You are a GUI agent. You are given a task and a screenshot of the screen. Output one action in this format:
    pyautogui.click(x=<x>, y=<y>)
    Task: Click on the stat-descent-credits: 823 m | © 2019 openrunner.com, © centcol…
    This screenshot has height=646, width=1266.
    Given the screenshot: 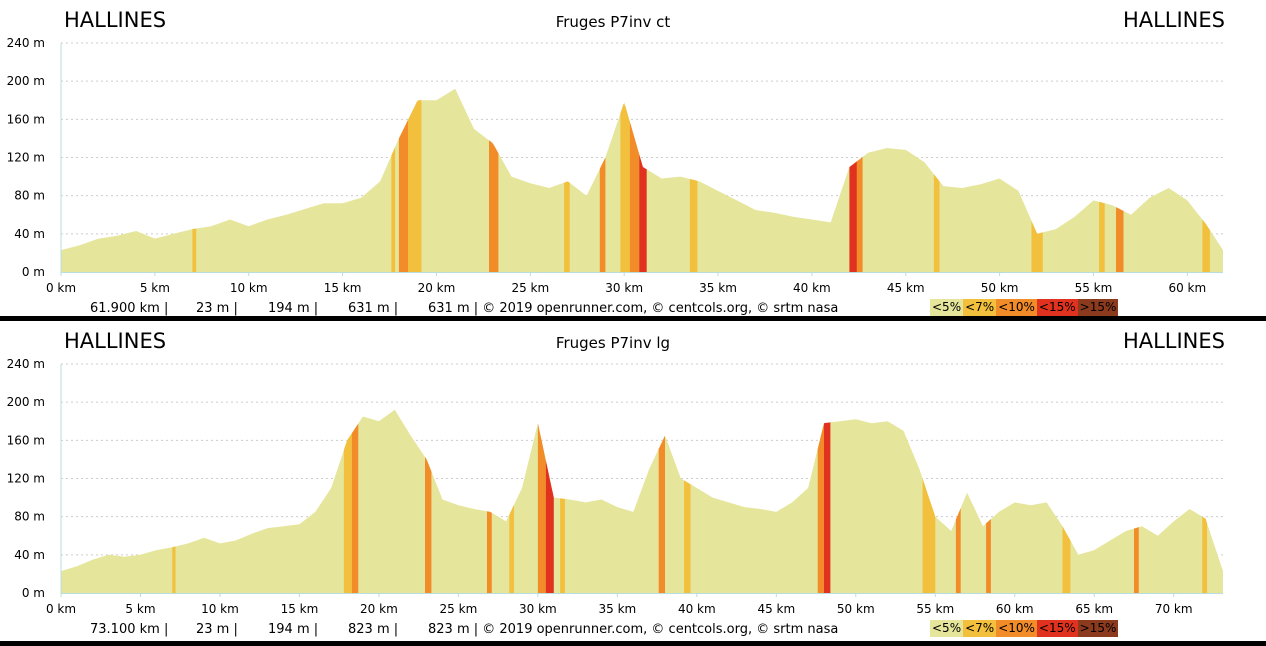 What is the action you would take?
    pyautogui.click(x=633, y=629)
    